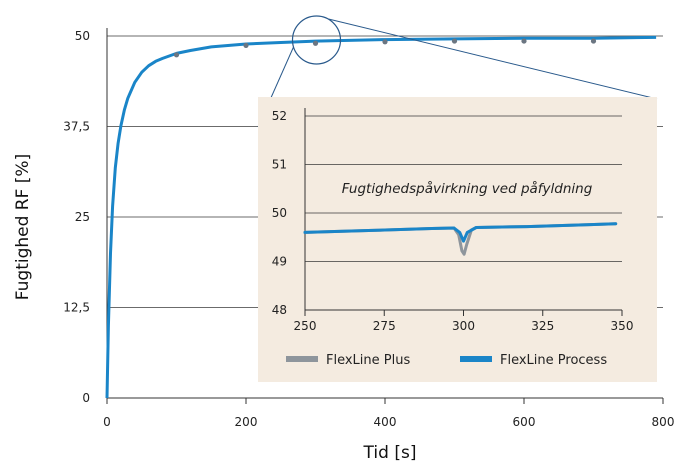 The image size is (683, 464). What do you see at coordinates (302, 359) in the screenshot?
I see `legend-swatch-flexline-plus` at bounding box center [302, 359].